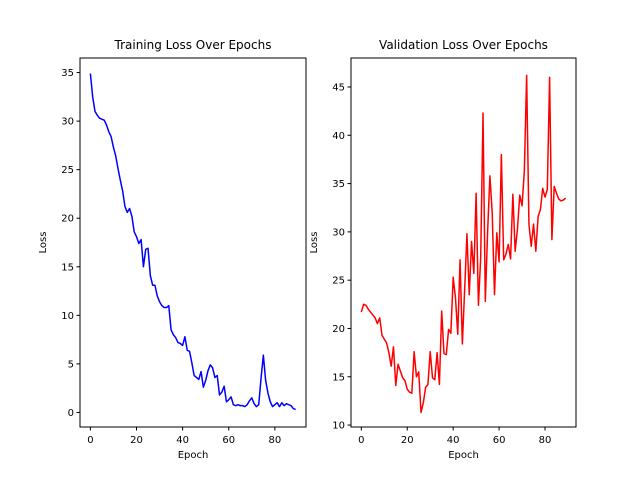 The image size is (640, 480). Describe the element at coordinates (193, 45) in the screenshot. I see `chart-title: Training Loss Over Epochs` at that location.